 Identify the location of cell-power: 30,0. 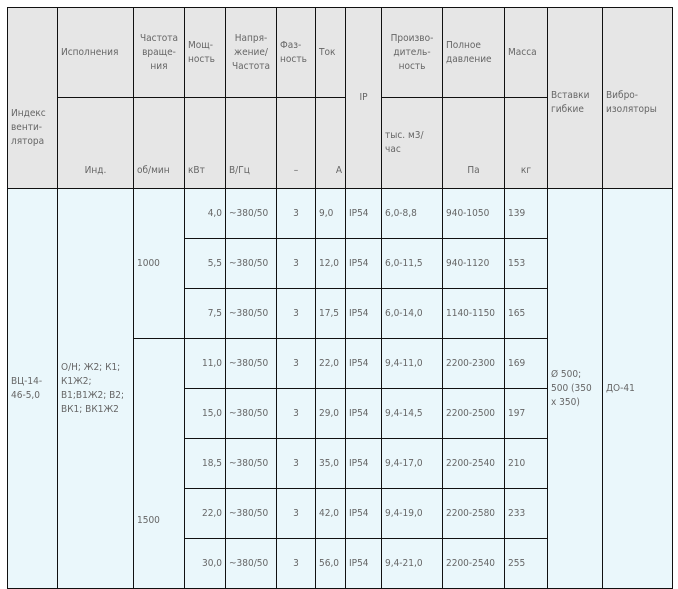
(205, 563).